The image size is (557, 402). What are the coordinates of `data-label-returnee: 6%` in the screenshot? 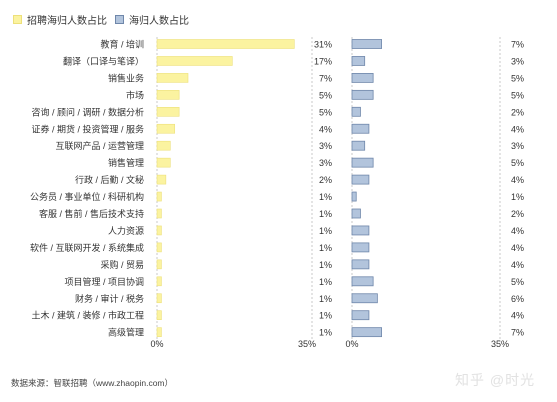 It's located at (517, 299).